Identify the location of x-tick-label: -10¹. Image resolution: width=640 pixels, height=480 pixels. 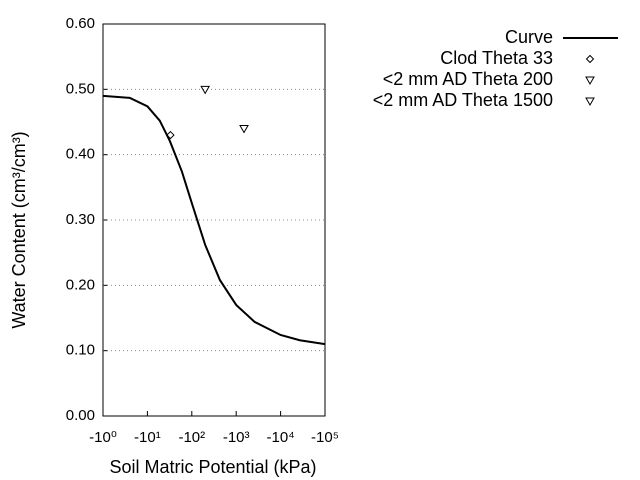
(147, 437).